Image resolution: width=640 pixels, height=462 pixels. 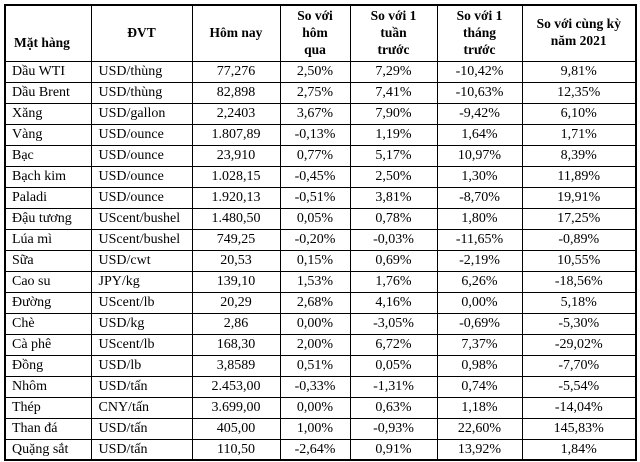 What do you see at coordinates (236, 33) in the screenshot?
I see `column-header-today: Hôm nay` at bounding box center [236, 33].